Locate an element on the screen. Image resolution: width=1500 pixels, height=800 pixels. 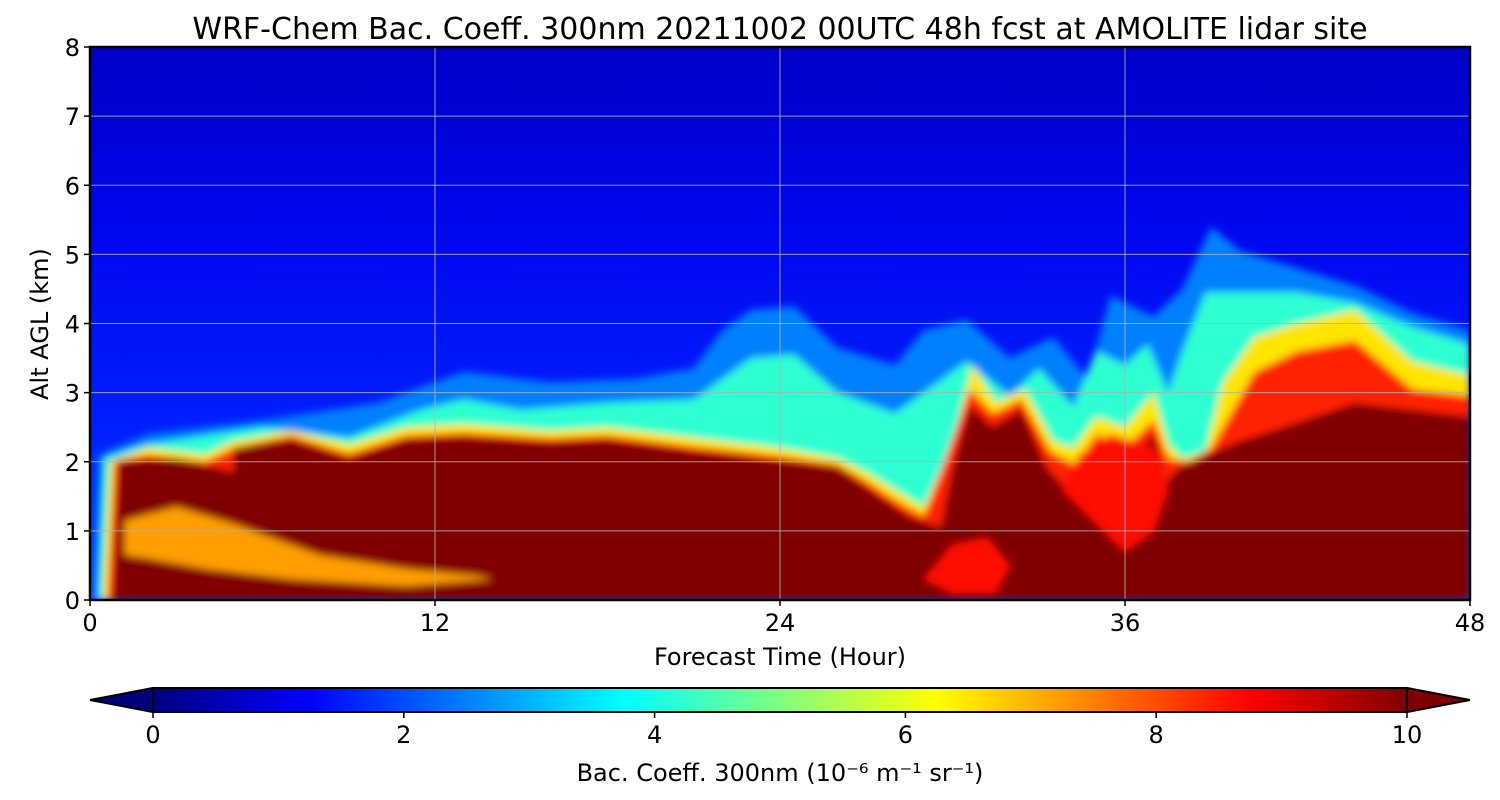
y-axis-label: Alt AGL (km) is located at coordinates (40, 324).